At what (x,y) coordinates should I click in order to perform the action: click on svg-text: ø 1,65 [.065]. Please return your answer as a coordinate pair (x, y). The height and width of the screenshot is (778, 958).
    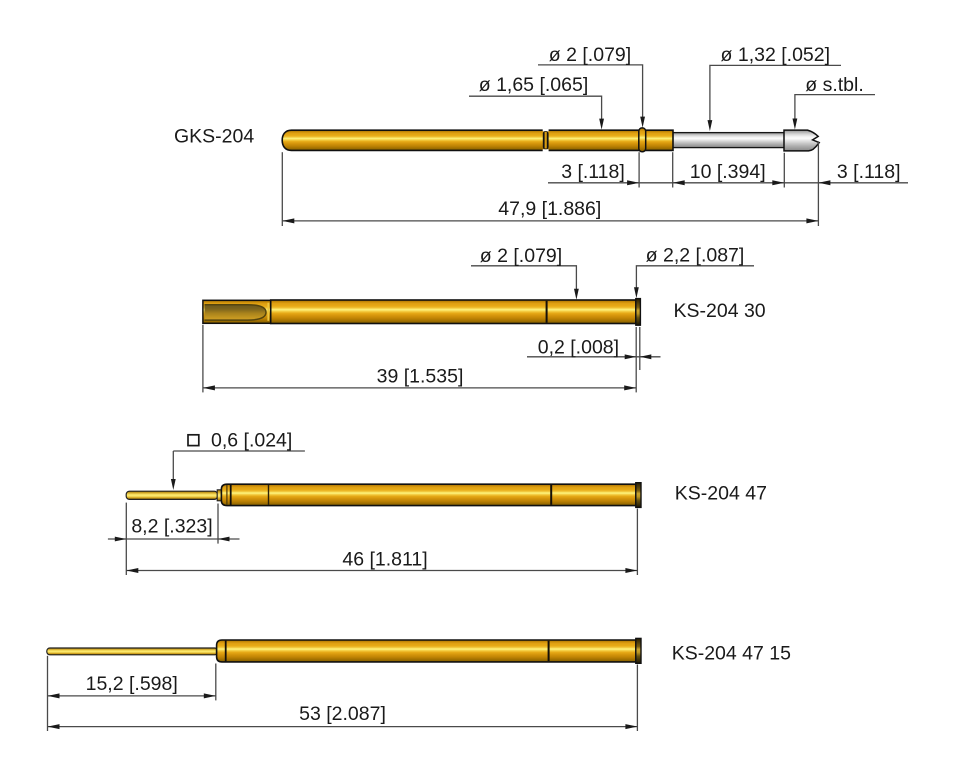
    Looking at the image, I should click on (534, 85).